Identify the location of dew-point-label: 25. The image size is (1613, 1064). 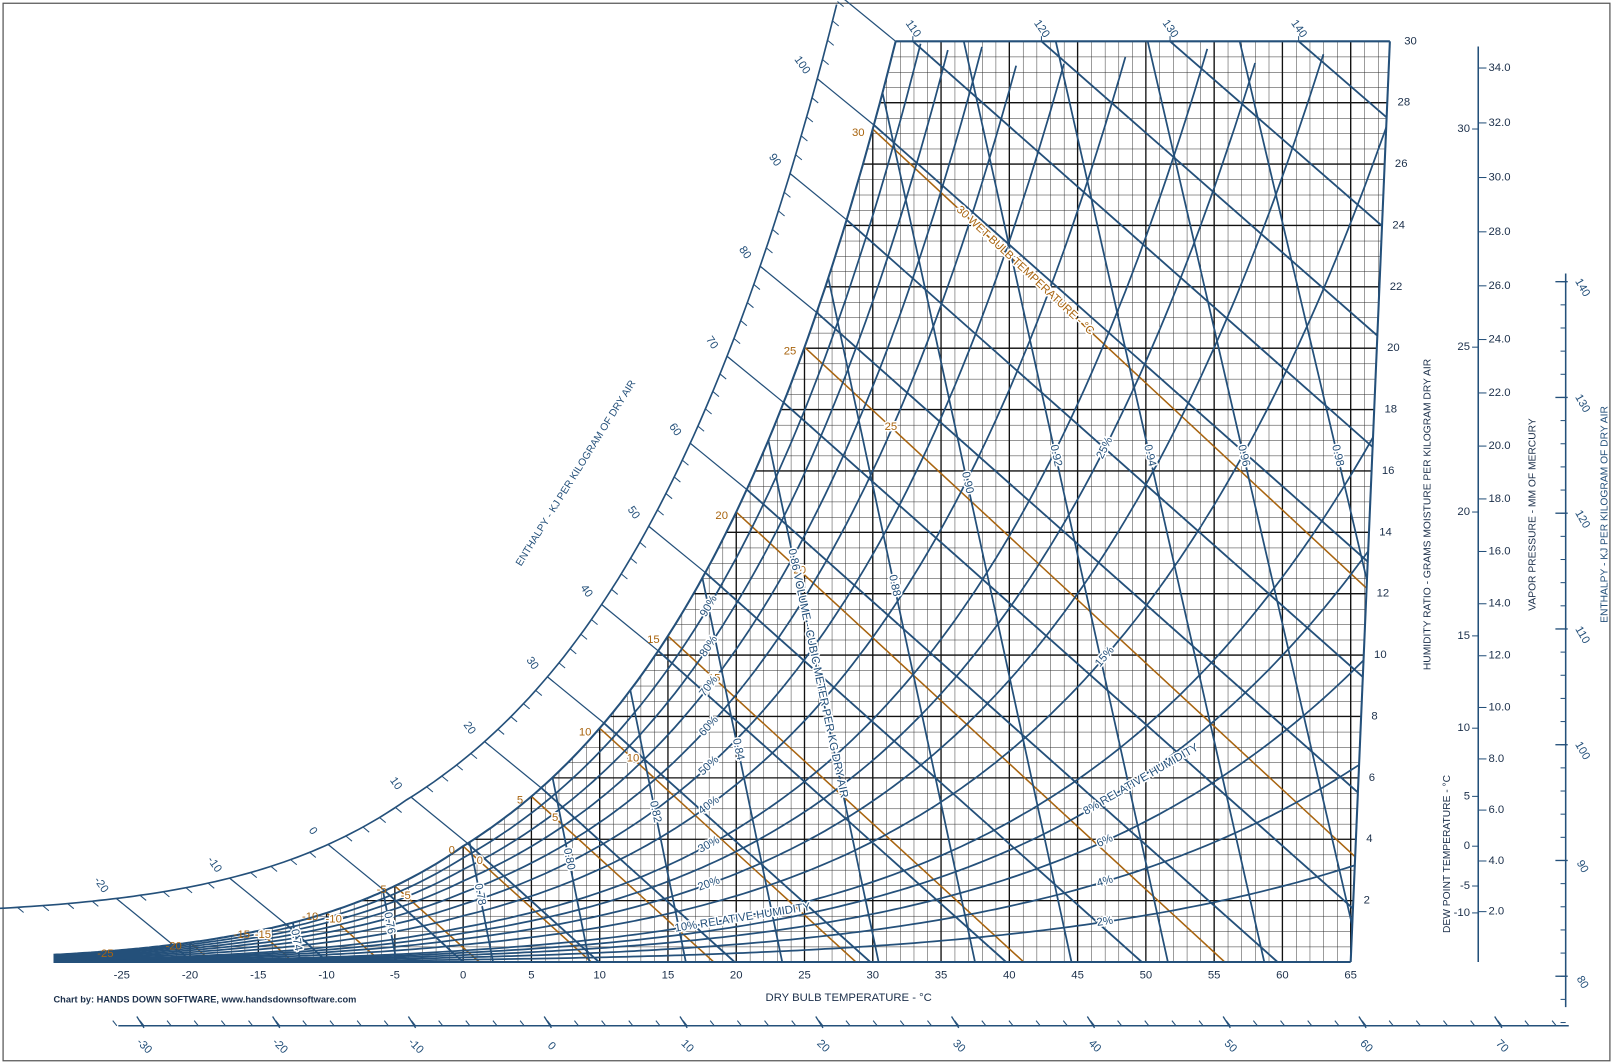
(1463, 347).